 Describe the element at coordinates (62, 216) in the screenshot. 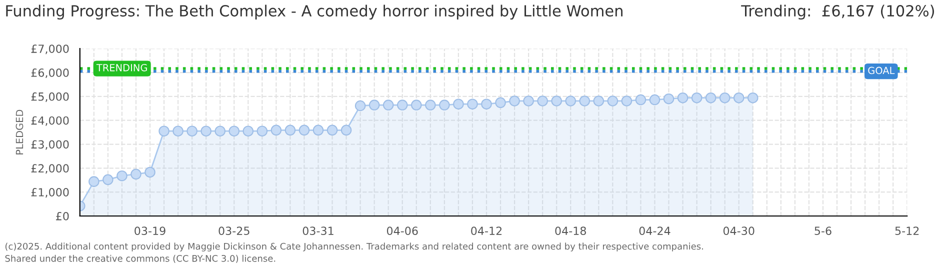

I see `y-tick-label: £0` at that location.